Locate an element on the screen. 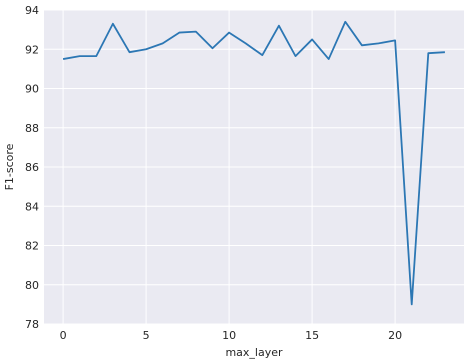 The width and height of the screenshot is (465, 362). x-tick-label: 10 is located at coordinates (229, 335).